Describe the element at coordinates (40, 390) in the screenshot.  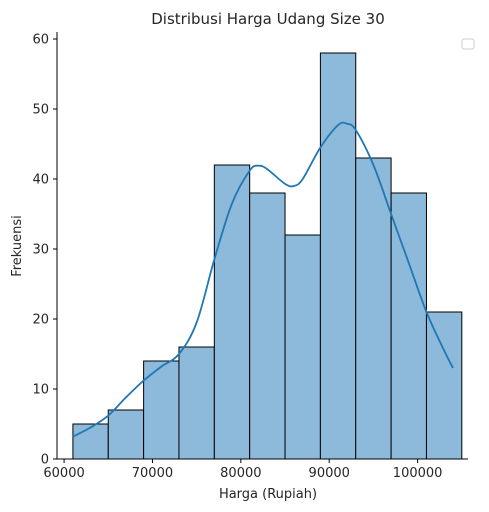
I see `y-tick-label: 10` at that location.